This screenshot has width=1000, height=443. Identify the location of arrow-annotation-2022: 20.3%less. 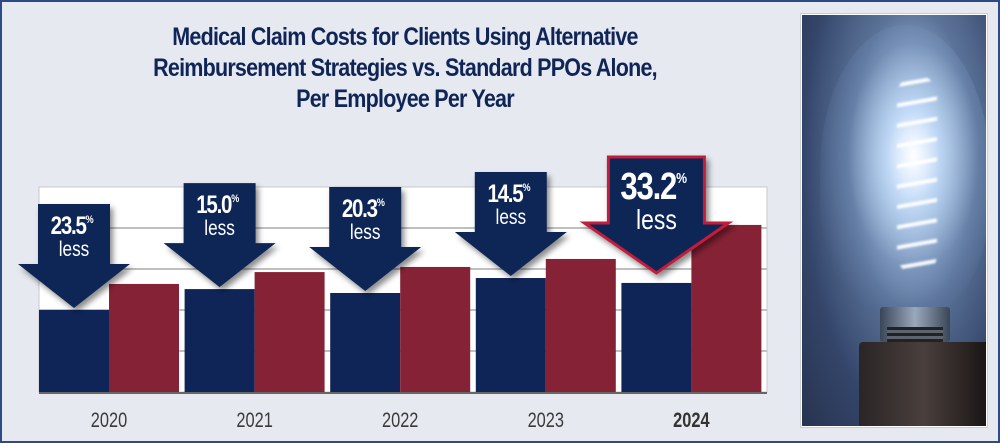
(365, 238).